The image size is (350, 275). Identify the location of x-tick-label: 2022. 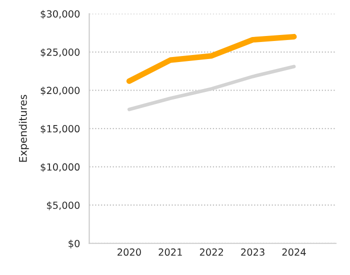
(211, 252).